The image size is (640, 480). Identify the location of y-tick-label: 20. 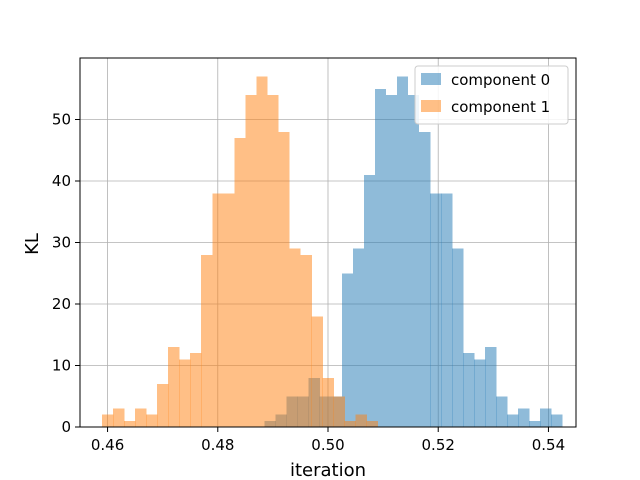
(61, 304).